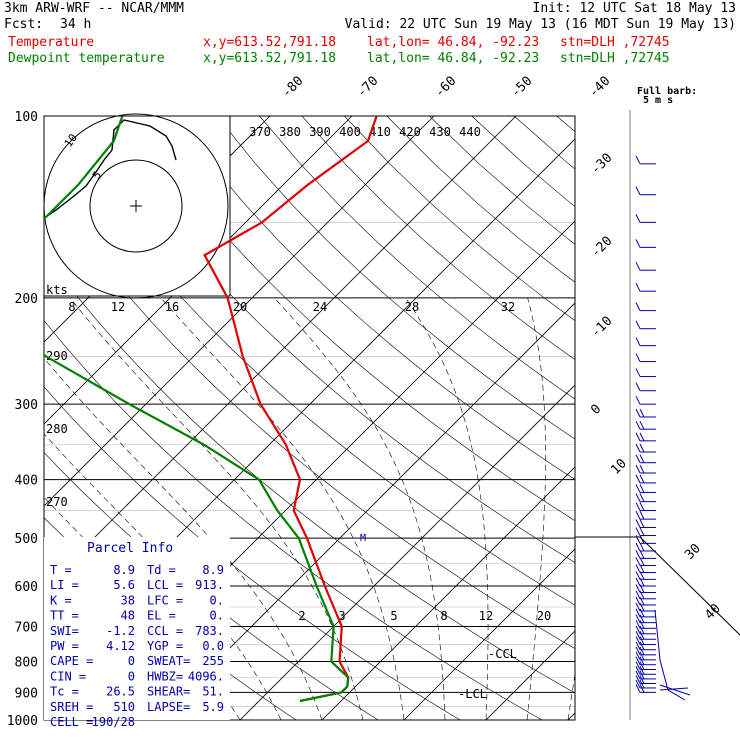 Image resolution: width=740 pixels, height=740 pixels. Describe the element at coordinates (94, 8) in the screenshot. I see `model-title: 3km ARW-WRF -- NCAR/MMM` at that location.